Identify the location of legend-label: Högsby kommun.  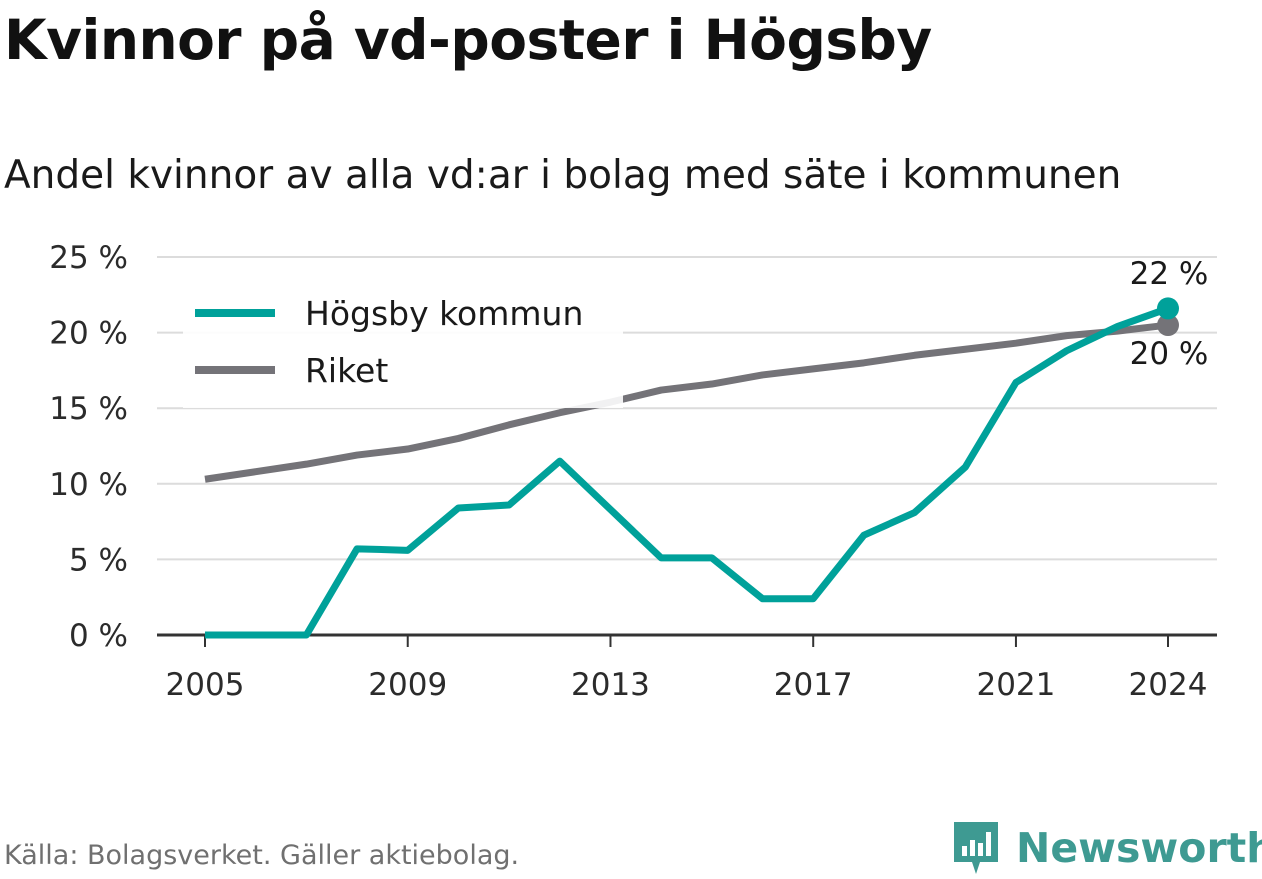
(444, 313).